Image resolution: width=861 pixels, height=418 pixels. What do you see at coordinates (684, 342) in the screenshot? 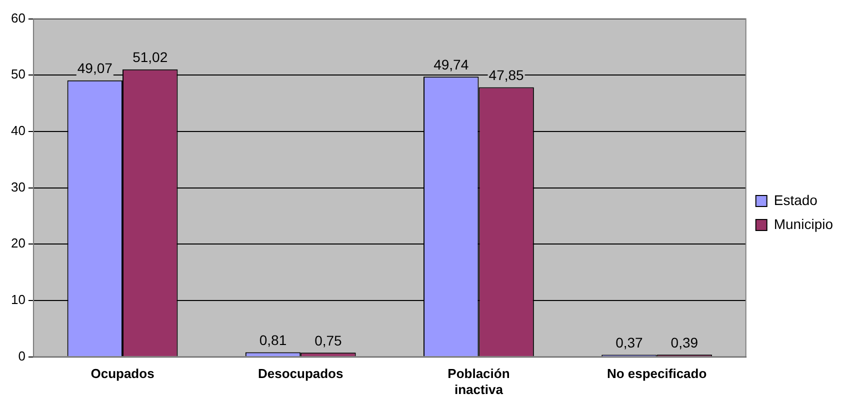
I see `data-label: 0,39` at bounding box center [684, 342].